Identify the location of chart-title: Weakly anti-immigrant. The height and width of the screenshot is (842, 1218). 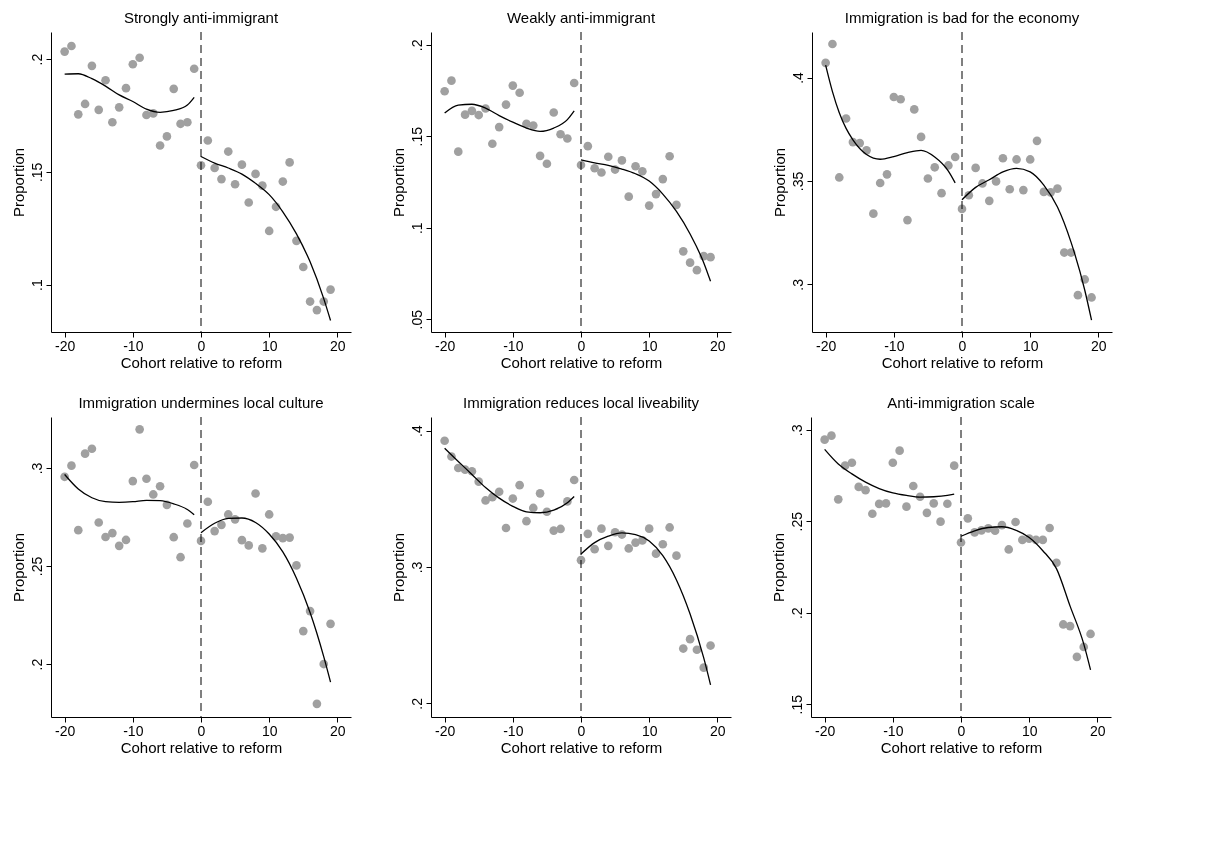
(581, 17).